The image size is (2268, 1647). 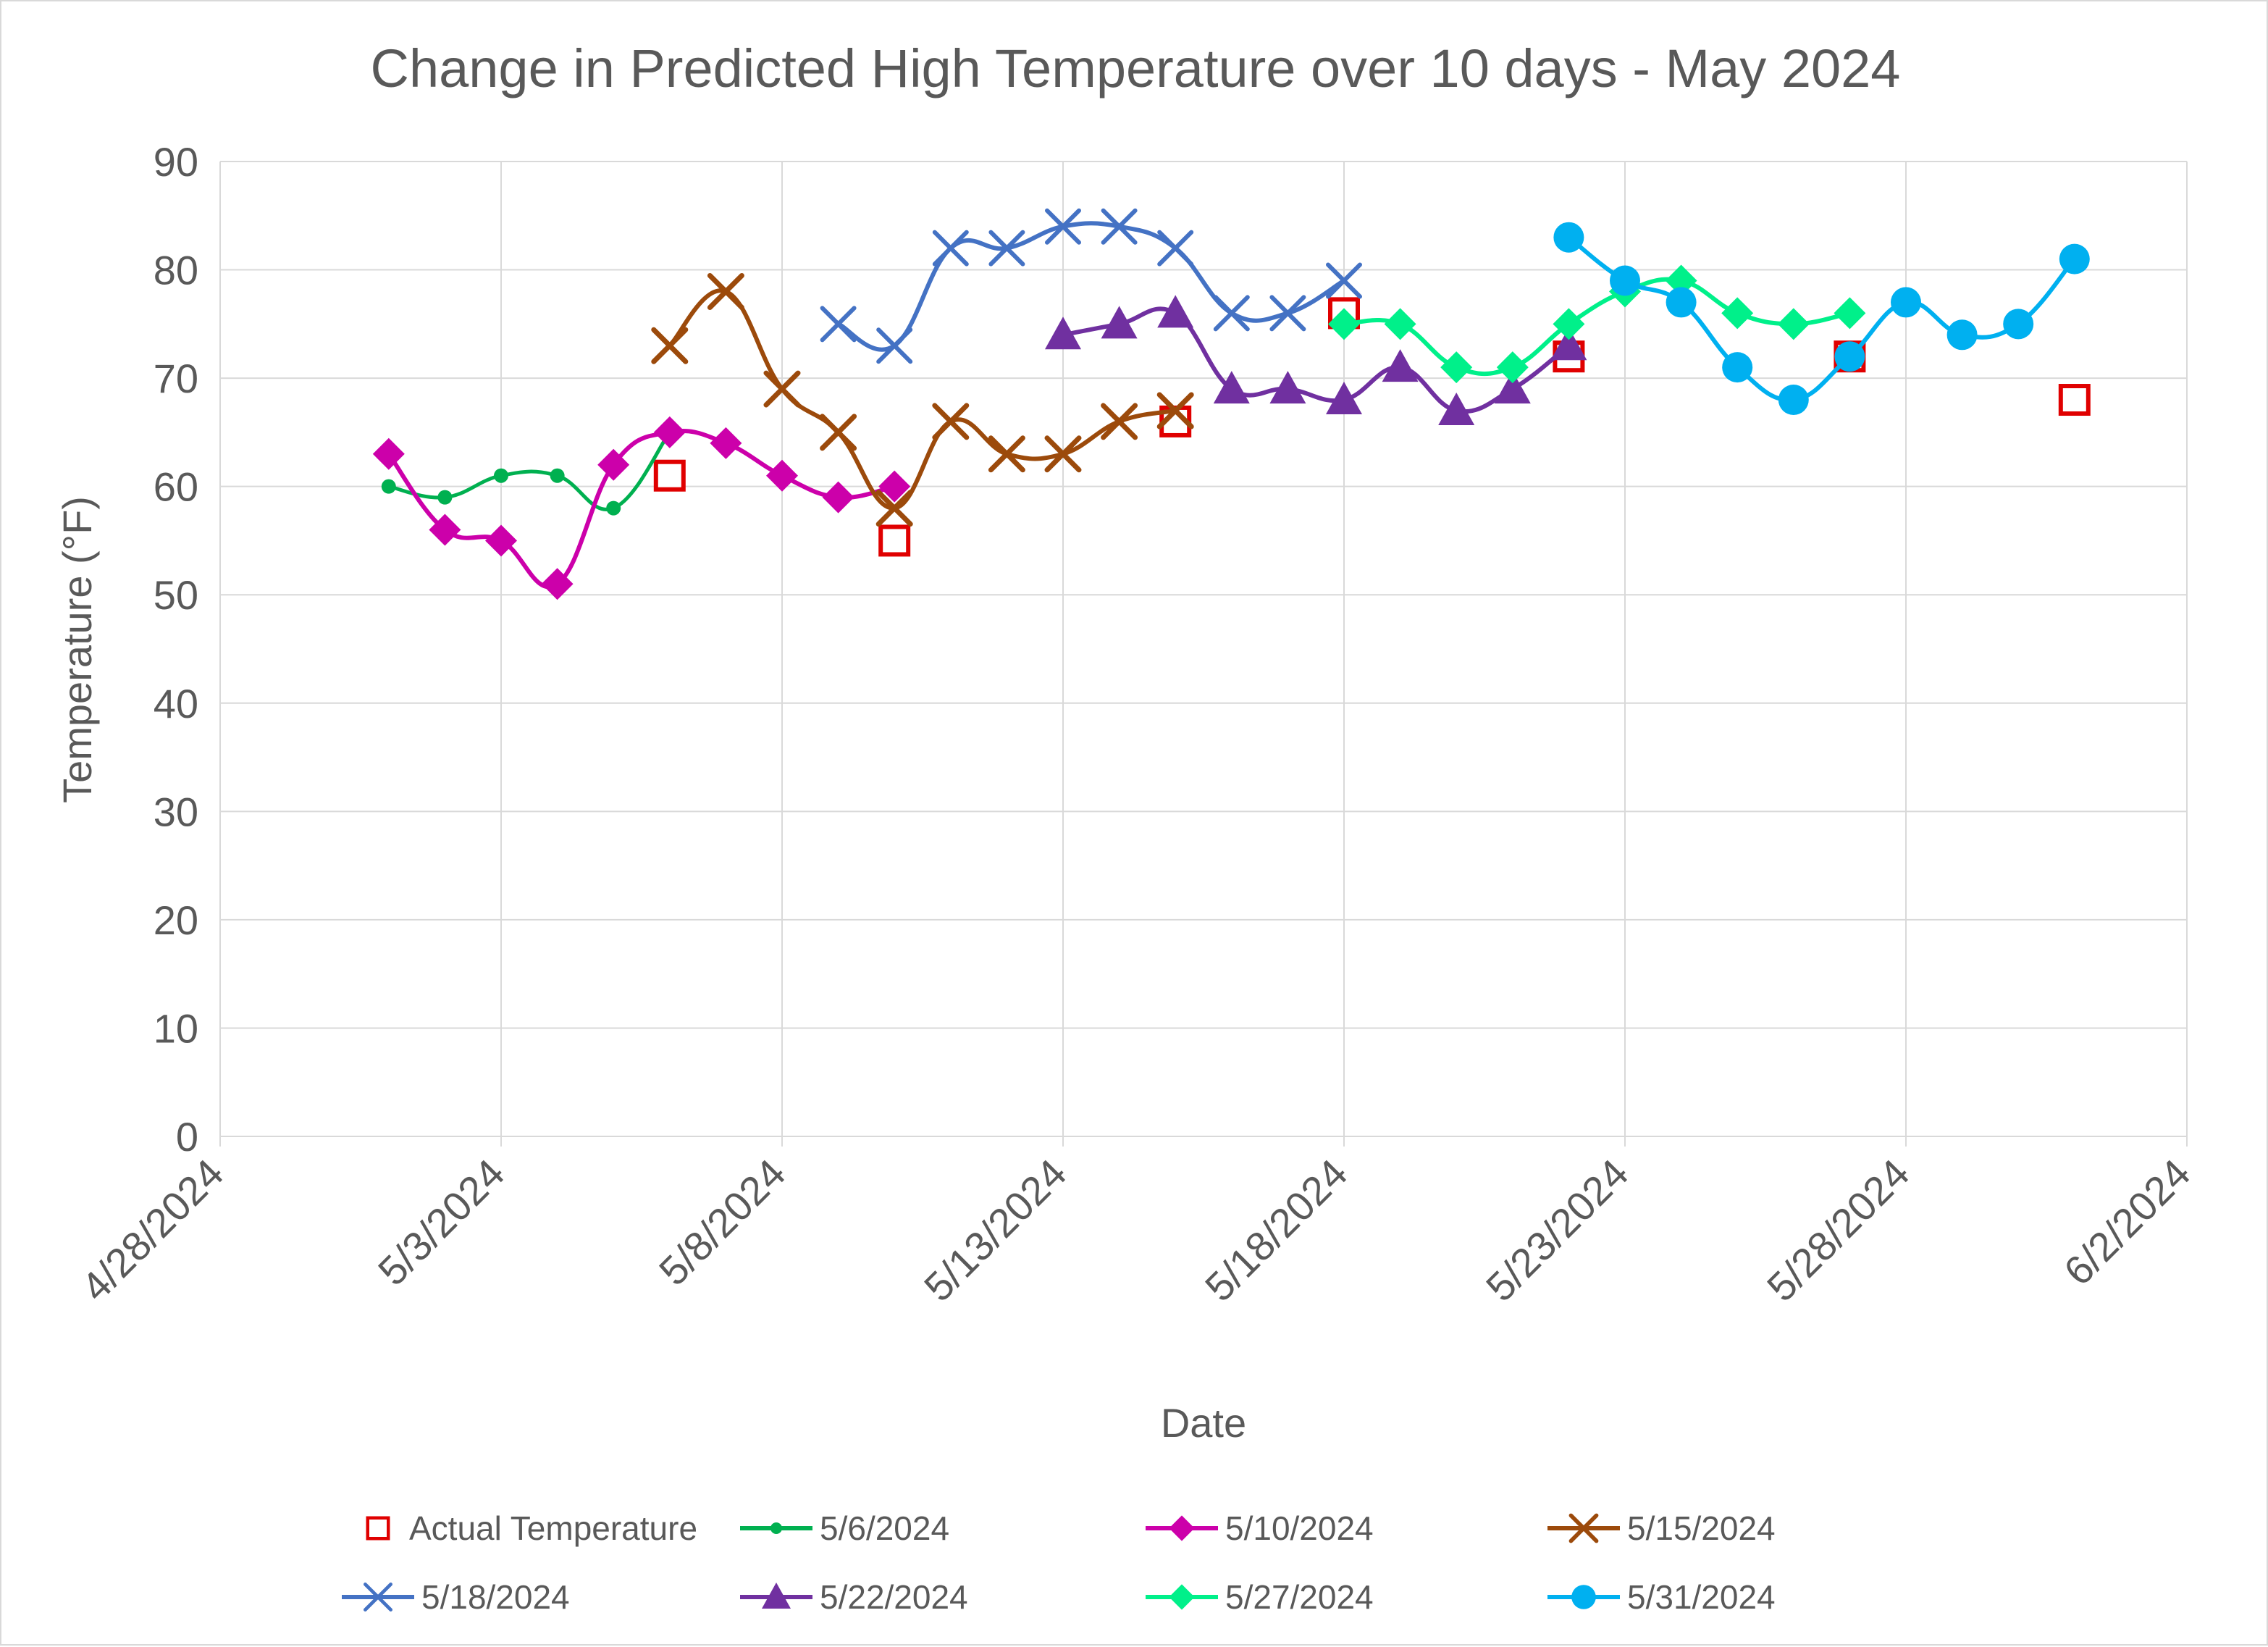 I want to click on x-tick-label: 5/8/2024, so click(x=722, y=1222).